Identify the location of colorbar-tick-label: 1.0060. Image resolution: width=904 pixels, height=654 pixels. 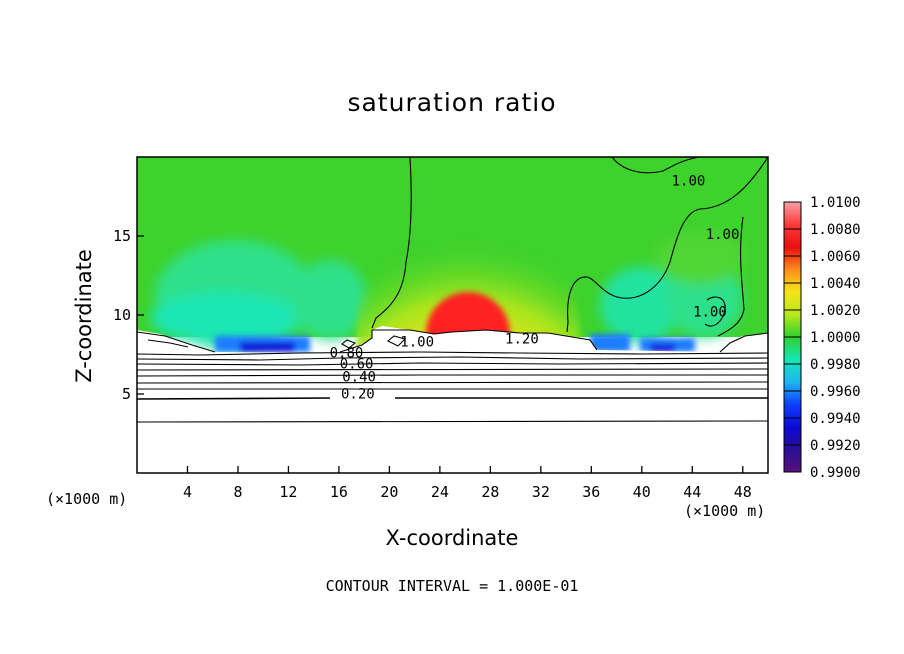
(835, 257).